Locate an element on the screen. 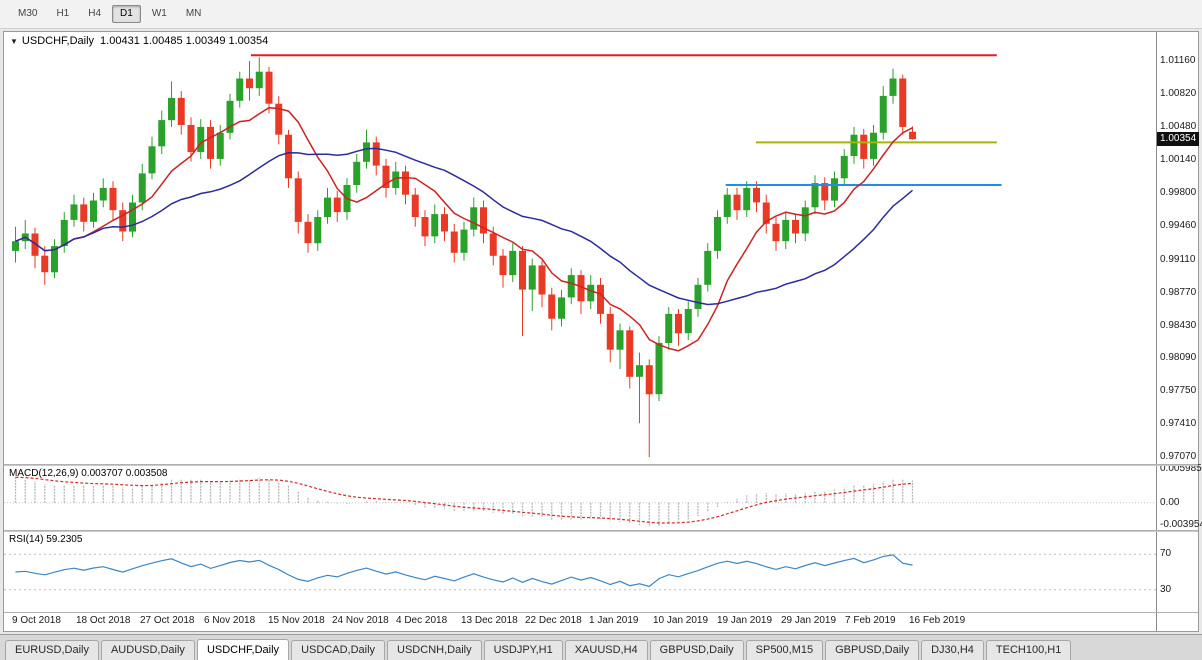 The width and height of the screenshot is (1202, 660). scale-label: 1.00140 is located at coordinates (1178, 159).